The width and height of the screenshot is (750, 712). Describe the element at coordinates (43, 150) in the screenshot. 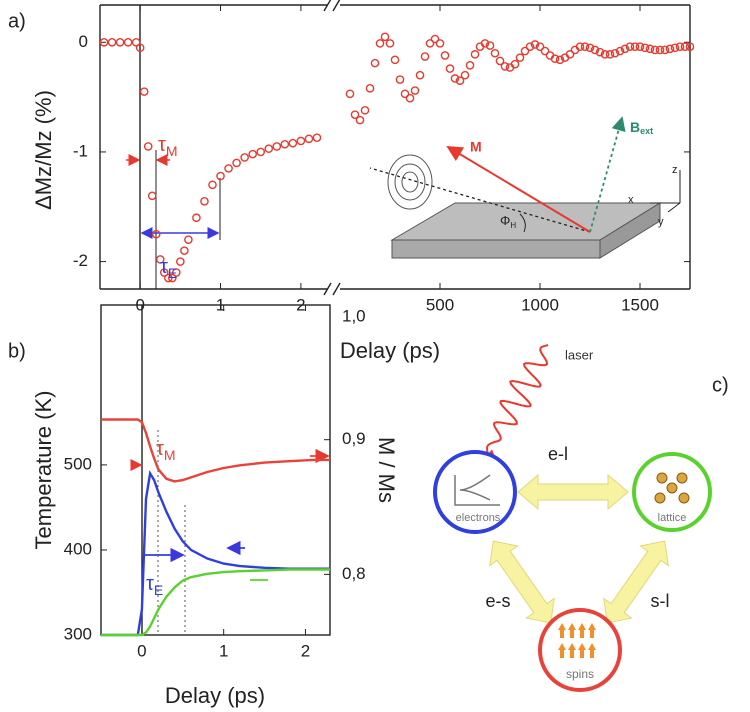

I see `y-axis-label: ΔMz/Mz (%)` at that location.